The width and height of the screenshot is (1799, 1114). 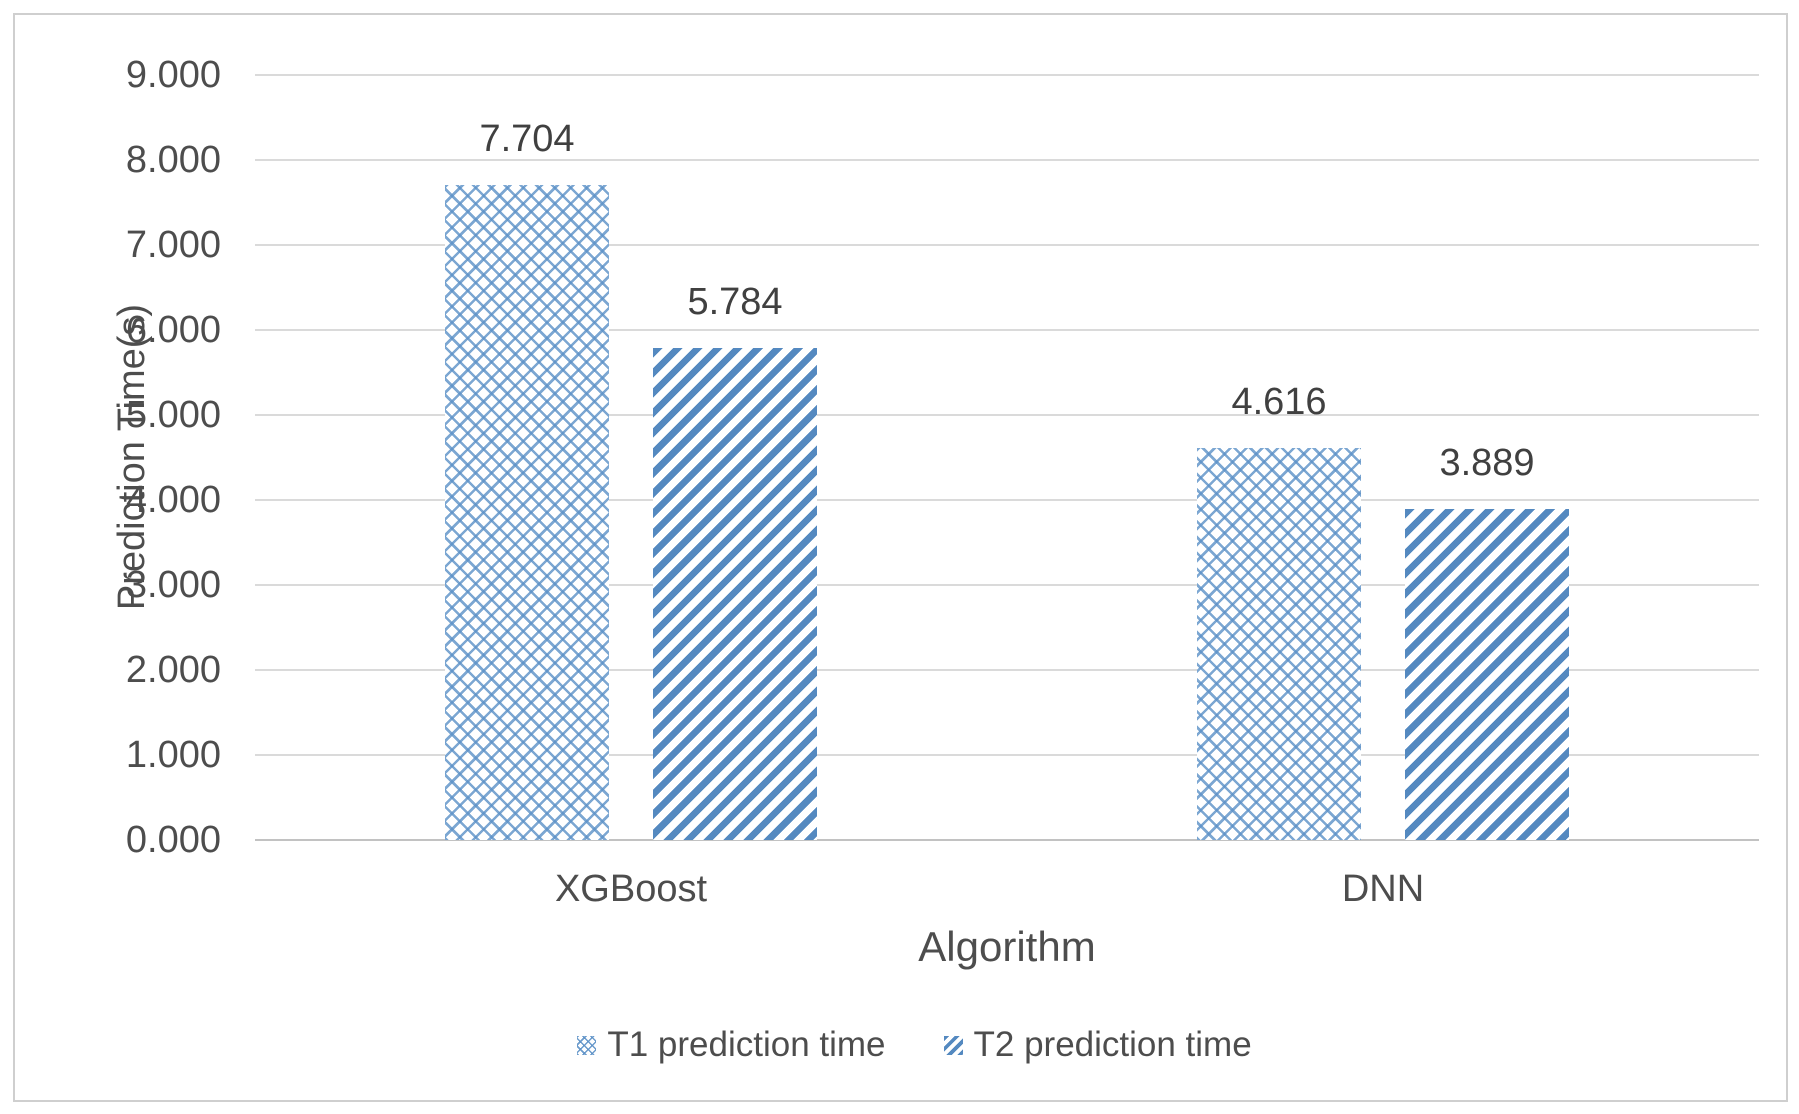 I want to click on legend-label: T2 prediction time, so click(x=1112, y=1044).